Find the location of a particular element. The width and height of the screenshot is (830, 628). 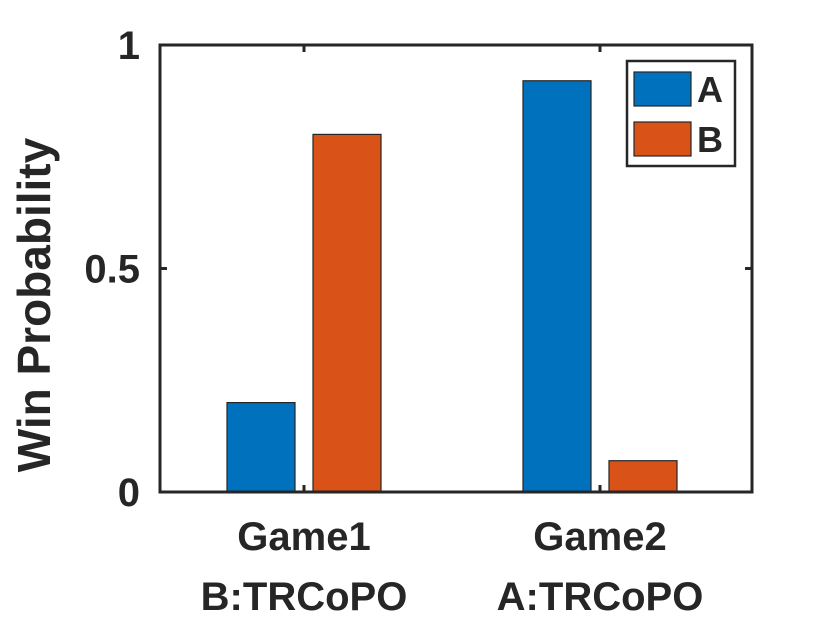

x-tick-labels: Game1 B:TRCoPO Game2 A:TRCoPO is located at coordinates (452, 567).